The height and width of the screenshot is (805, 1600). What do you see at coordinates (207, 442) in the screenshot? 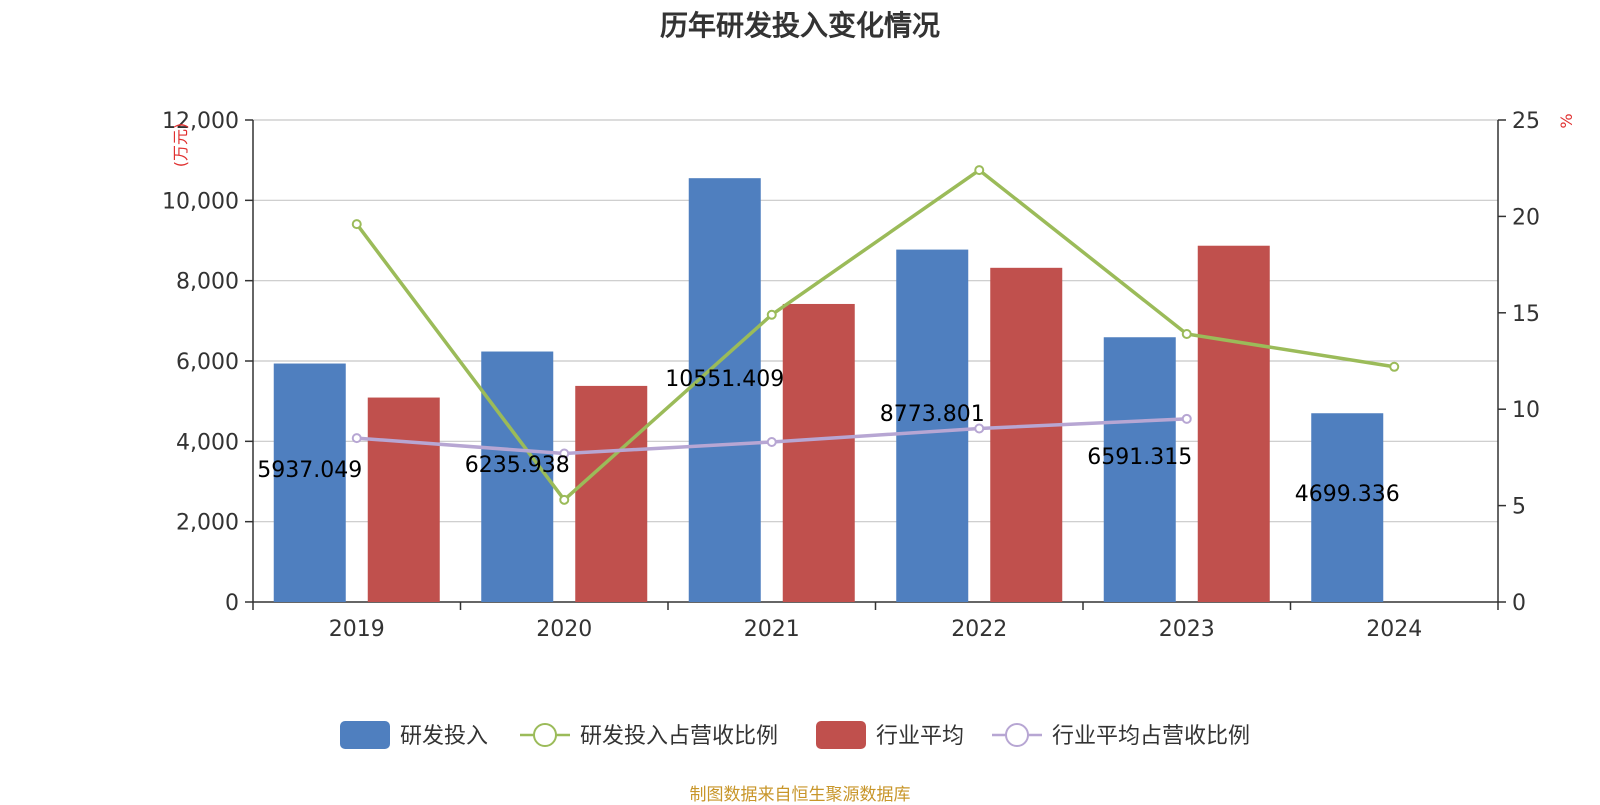
I see `left-tick-label: 4,000` at bounding box center [207, 442].